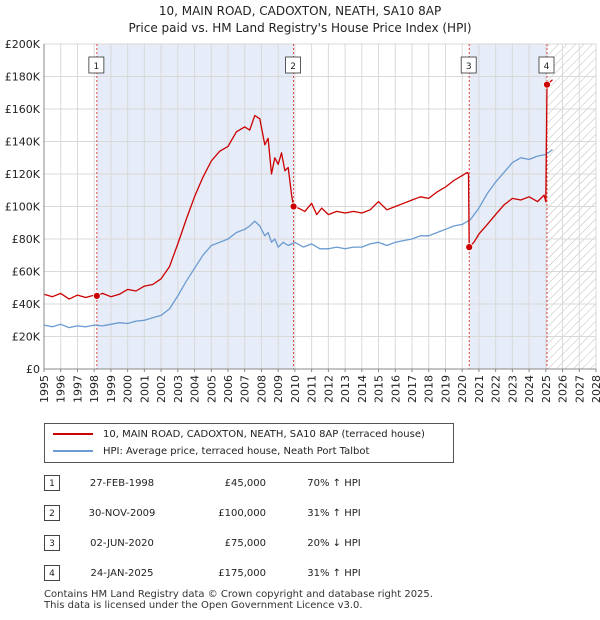 The image size is (600, 620). I want to click on x-tick-label: 2021, so click(479, 389).